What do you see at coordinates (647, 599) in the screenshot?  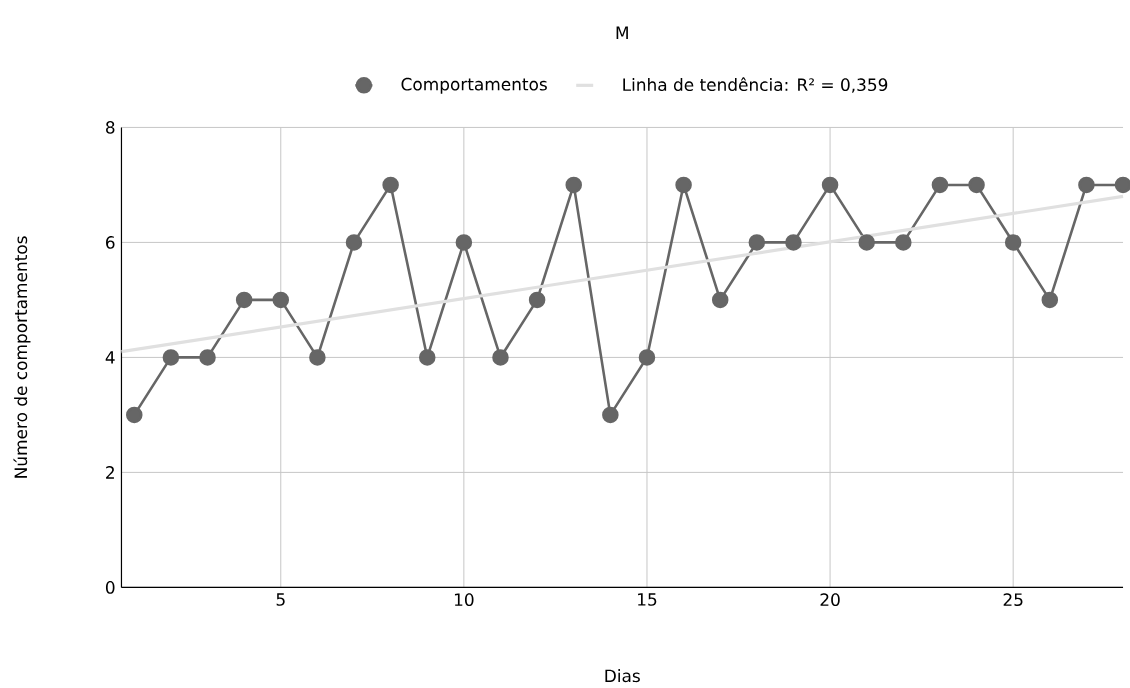 I see `x-tick-label: 15` at bounding box center [647, 599].